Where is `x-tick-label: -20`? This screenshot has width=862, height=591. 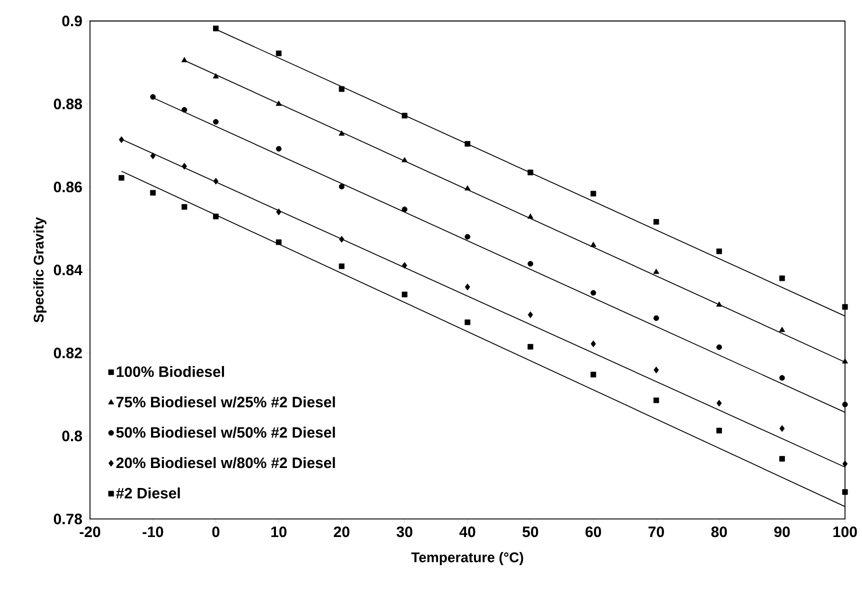 x-tick-label: -20 is located at coordinates (90, 532).